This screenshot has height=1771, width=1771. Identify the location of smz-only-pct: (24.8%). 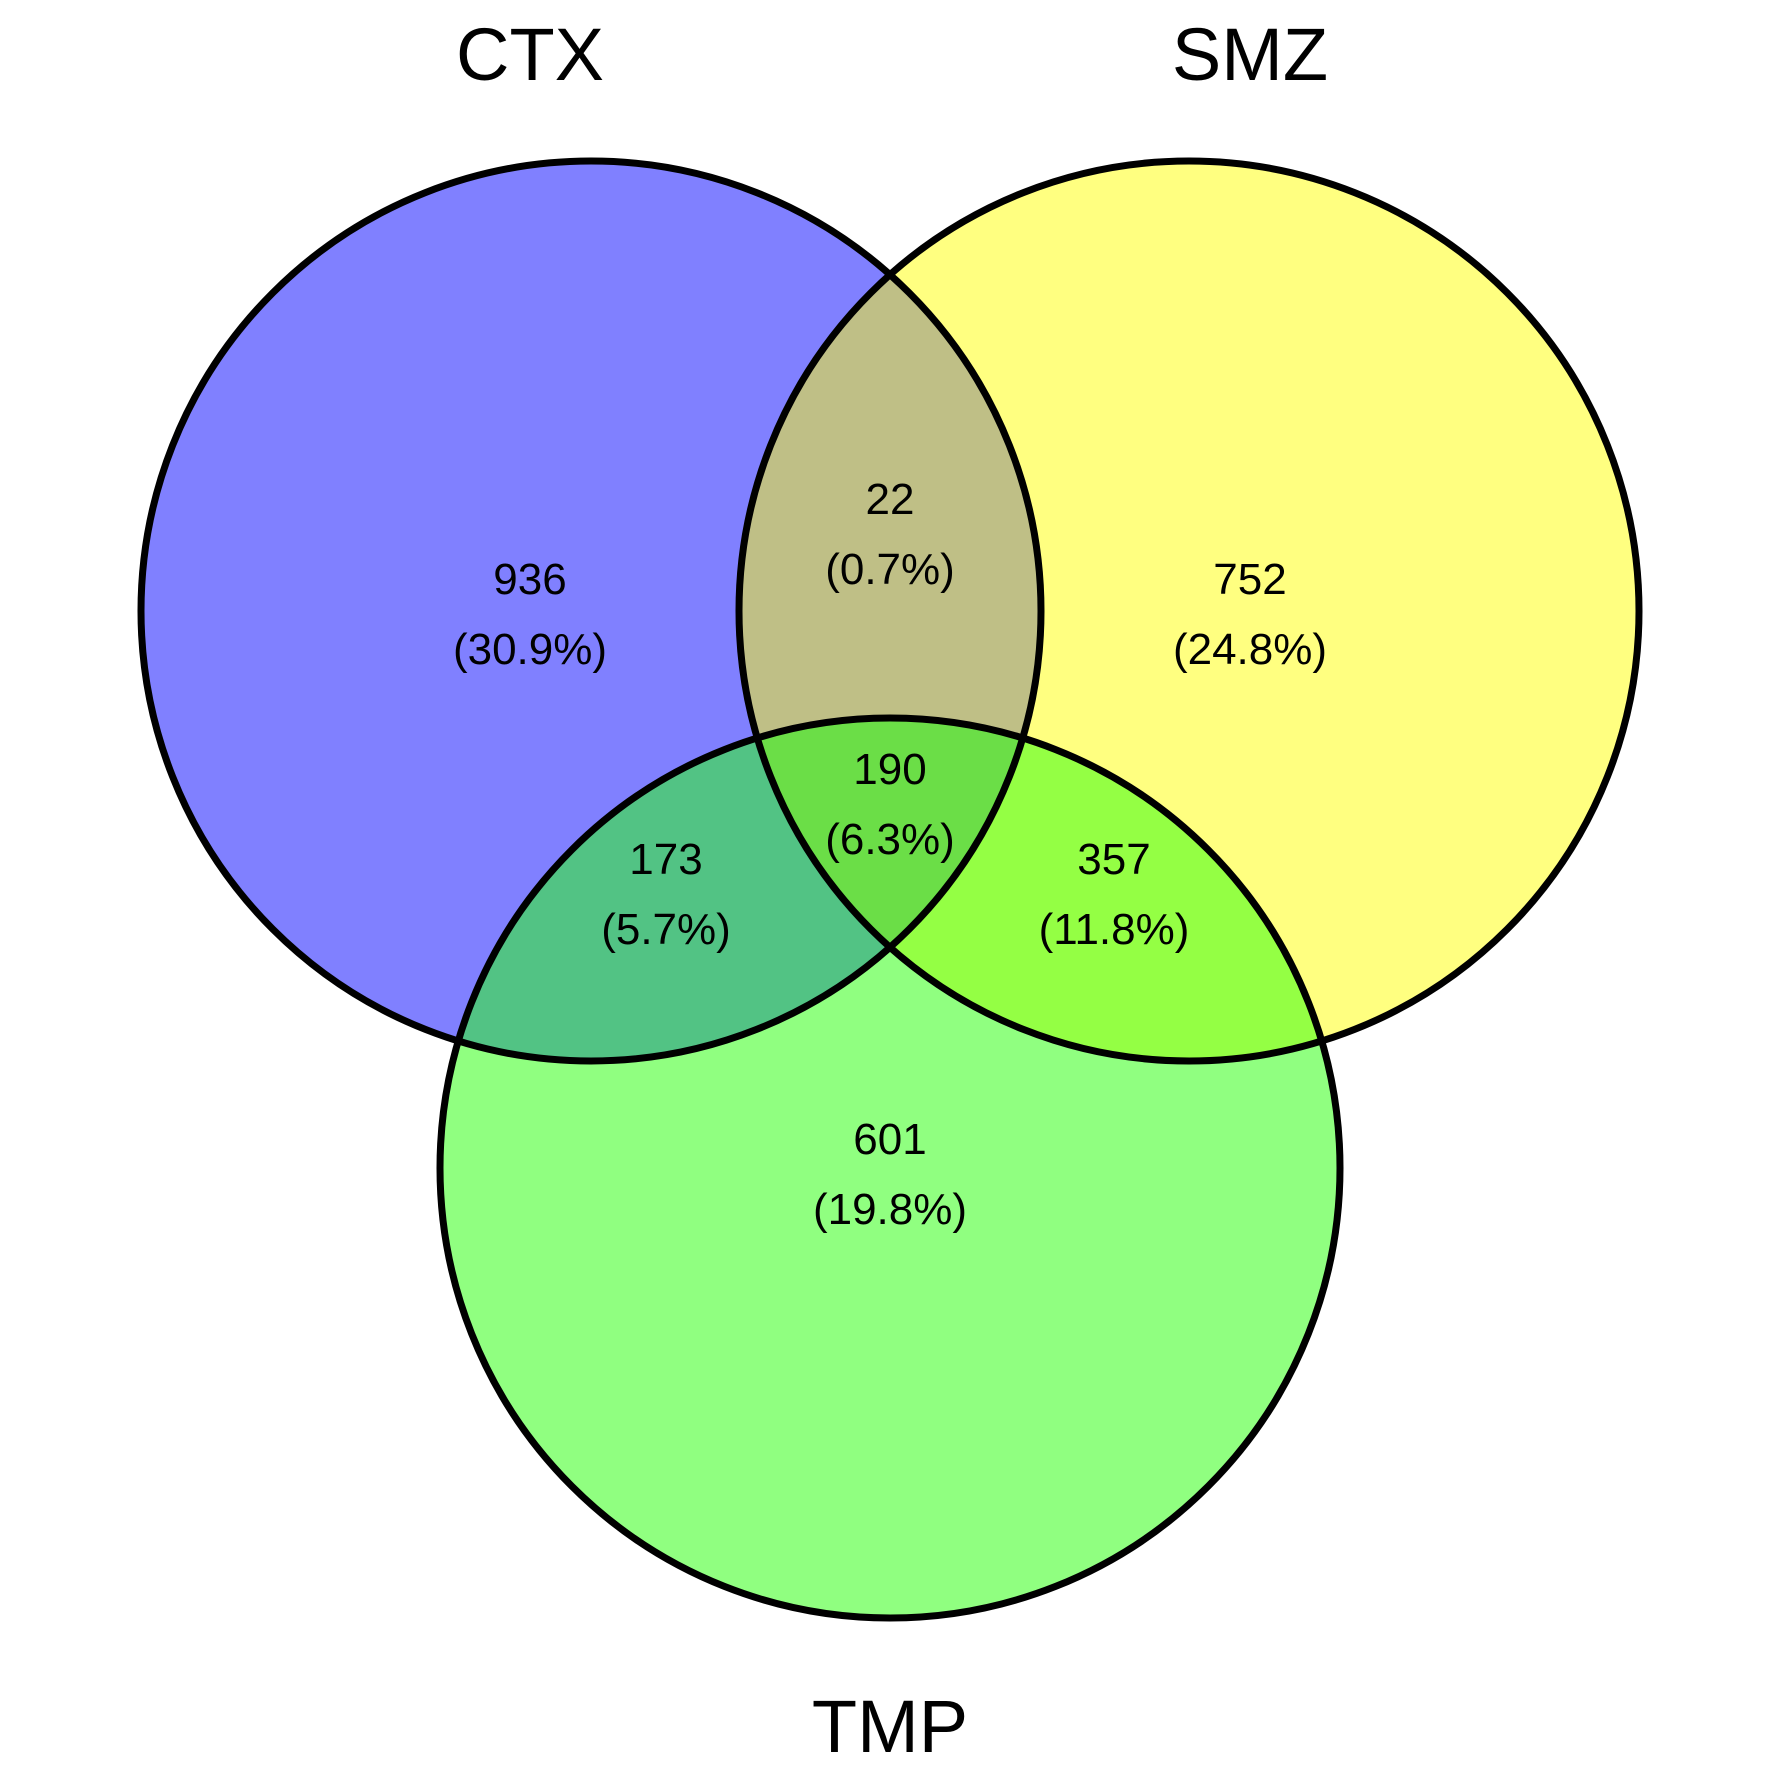
(1250, 649).